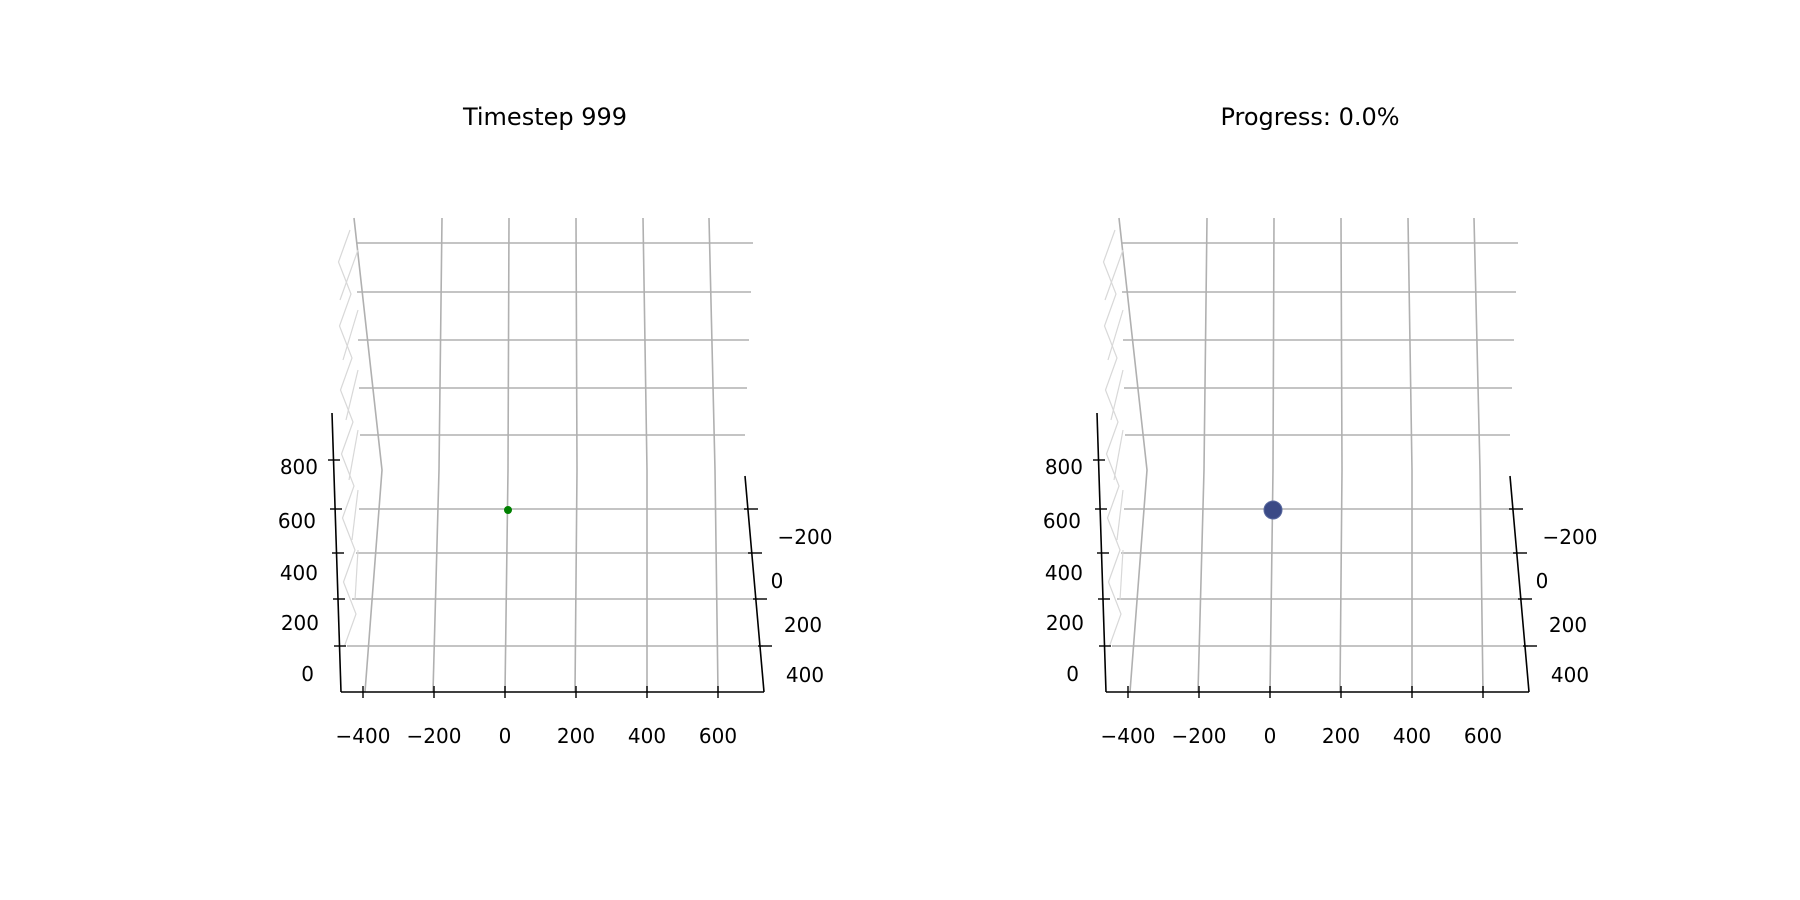 The image size is (1800, 900). Describe the element at coordinates (299, 573) in the screenshot. I see `left-z-tick-label: 400` at that location.